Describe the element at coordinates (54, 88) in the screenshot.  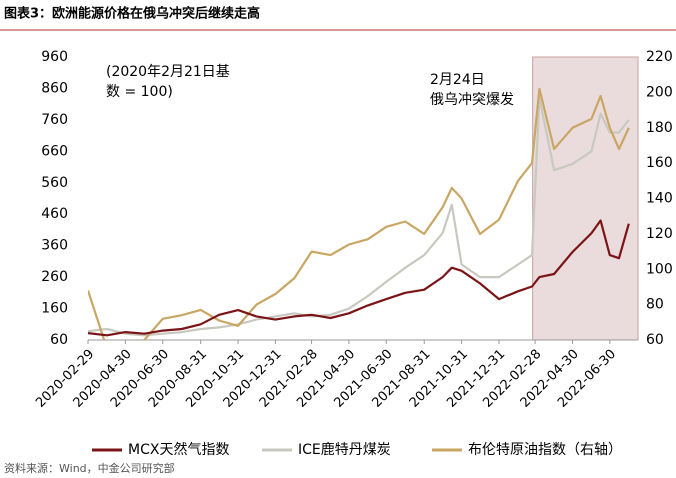
I see `y-tick-label: 860` at that location.